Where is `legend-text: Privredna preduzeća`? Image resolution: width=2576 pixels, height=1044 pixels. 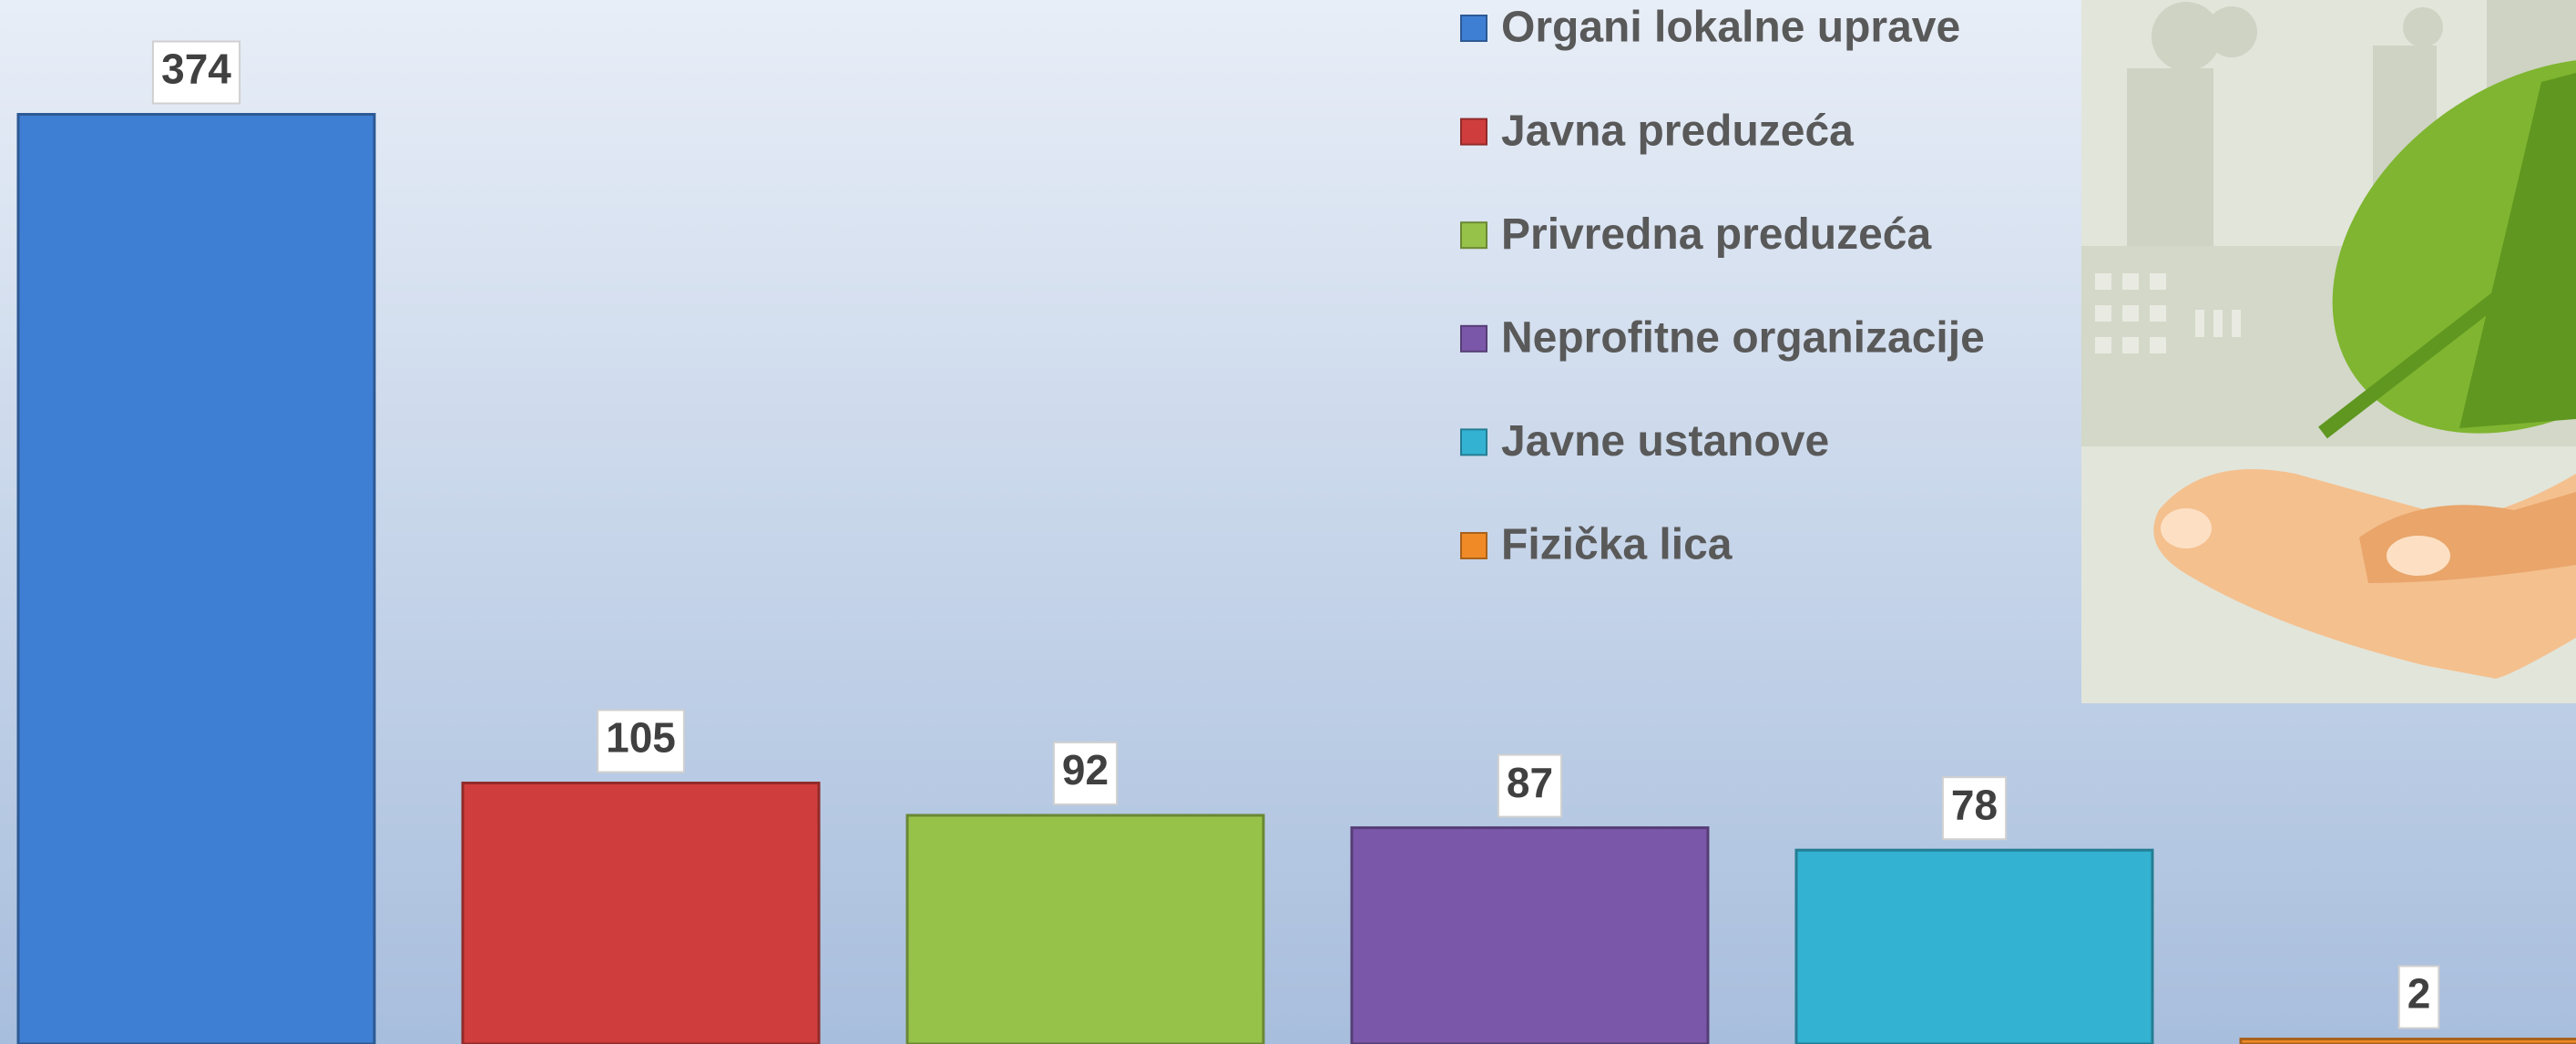 legend-text: Privredna preduzeća is located at coordinates (1716, 234).